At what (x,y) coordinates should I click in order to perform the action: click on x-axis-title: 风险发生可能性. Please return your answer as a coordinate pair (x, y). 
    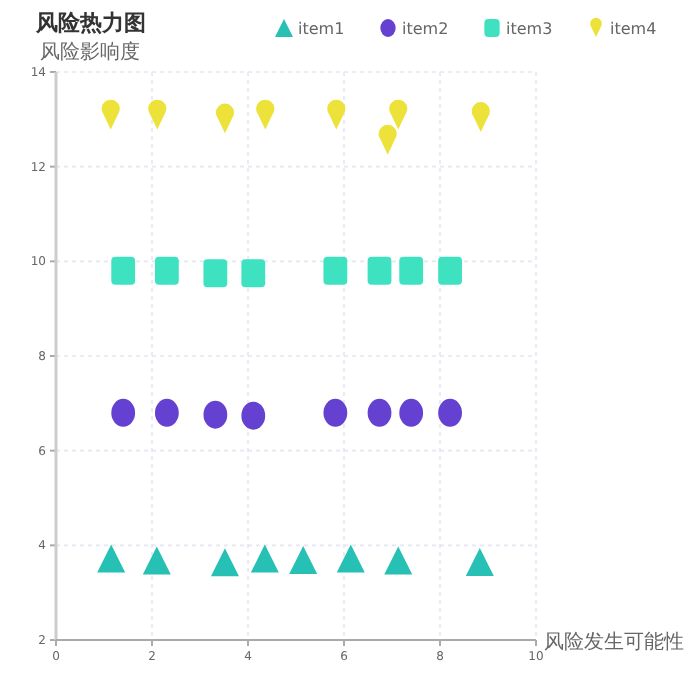
    Looking at the image, I should click on (614, 642).